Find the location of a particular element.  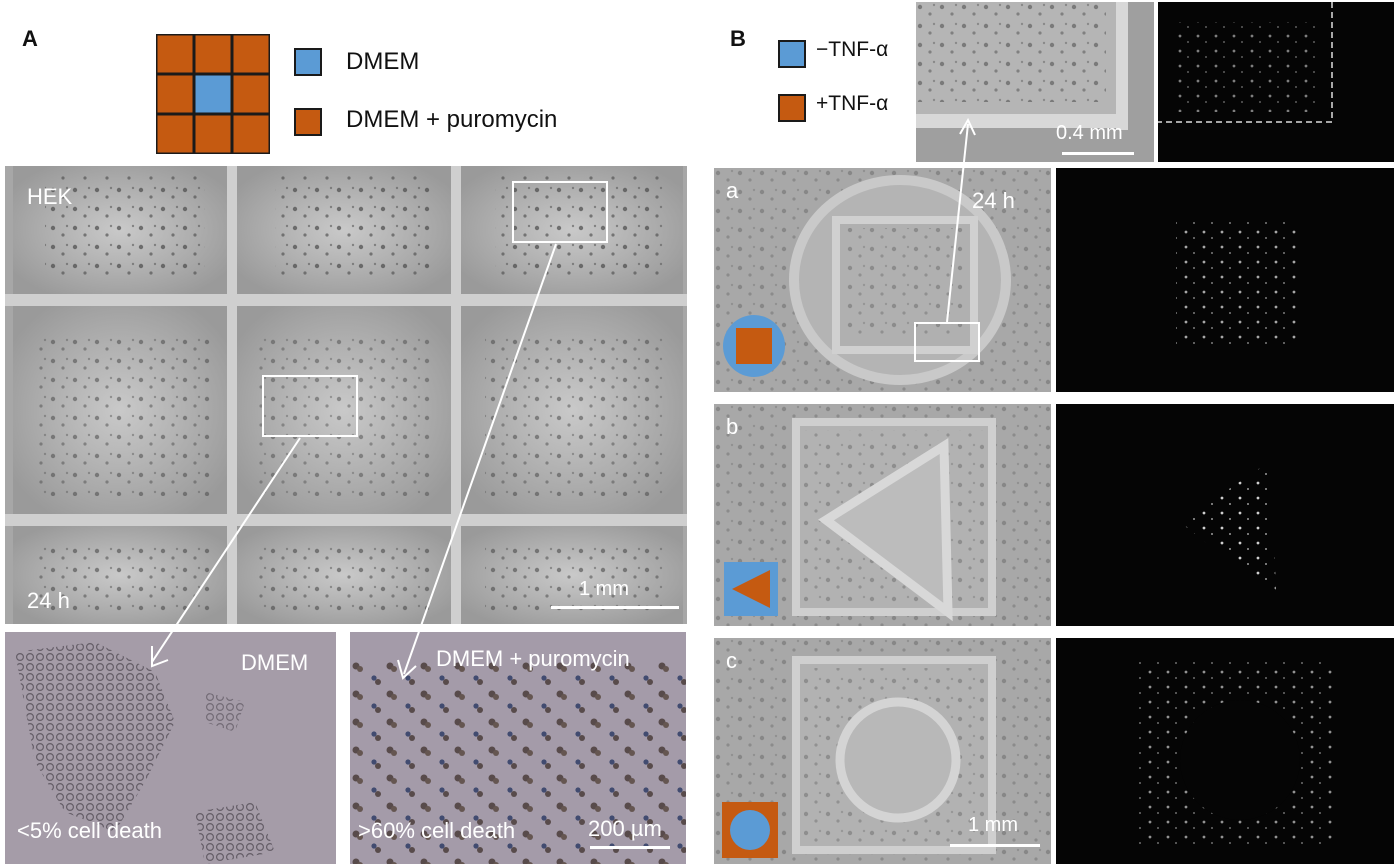

row-b-letter: b is located at coordinates (732, 426).